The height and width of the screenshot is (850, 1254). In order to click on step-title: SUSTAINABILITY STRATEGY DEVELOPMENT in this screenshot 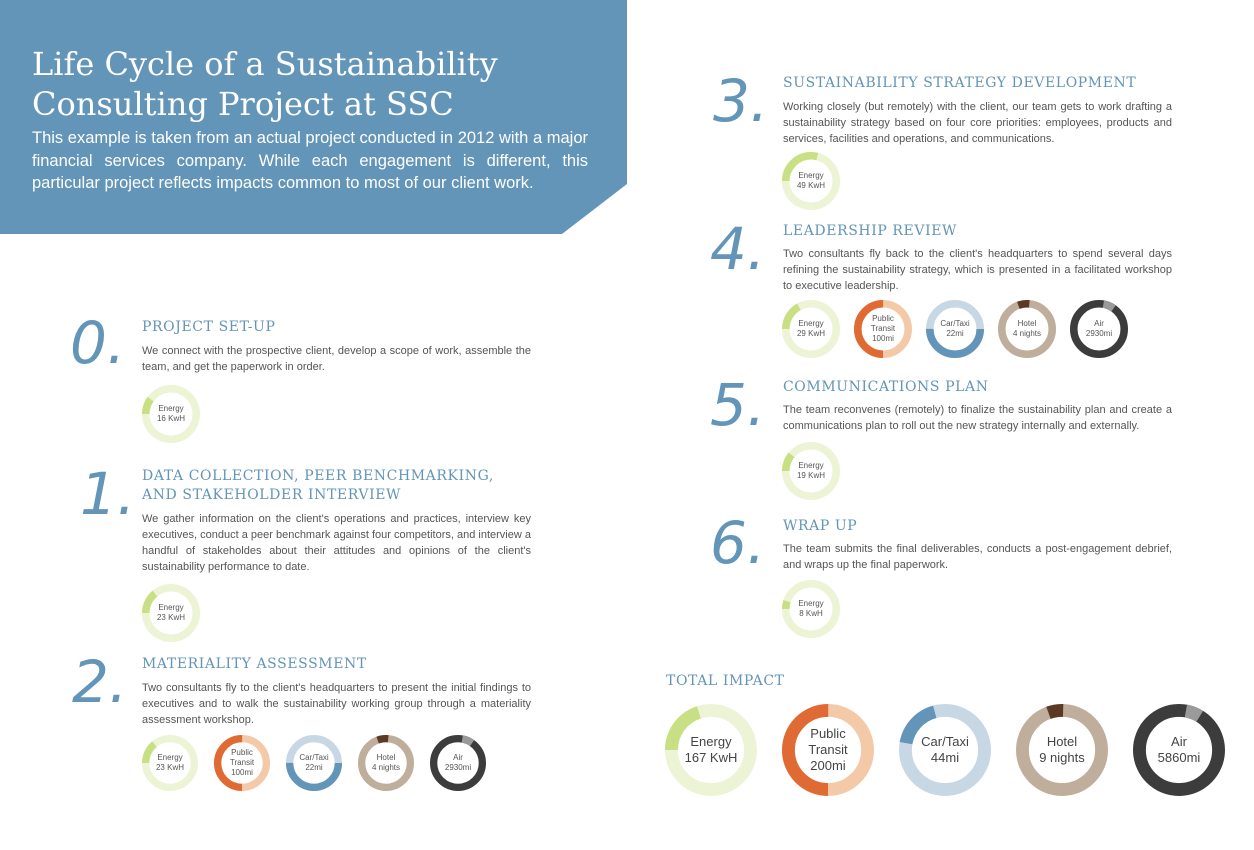, I will do `click(960, 83)`.